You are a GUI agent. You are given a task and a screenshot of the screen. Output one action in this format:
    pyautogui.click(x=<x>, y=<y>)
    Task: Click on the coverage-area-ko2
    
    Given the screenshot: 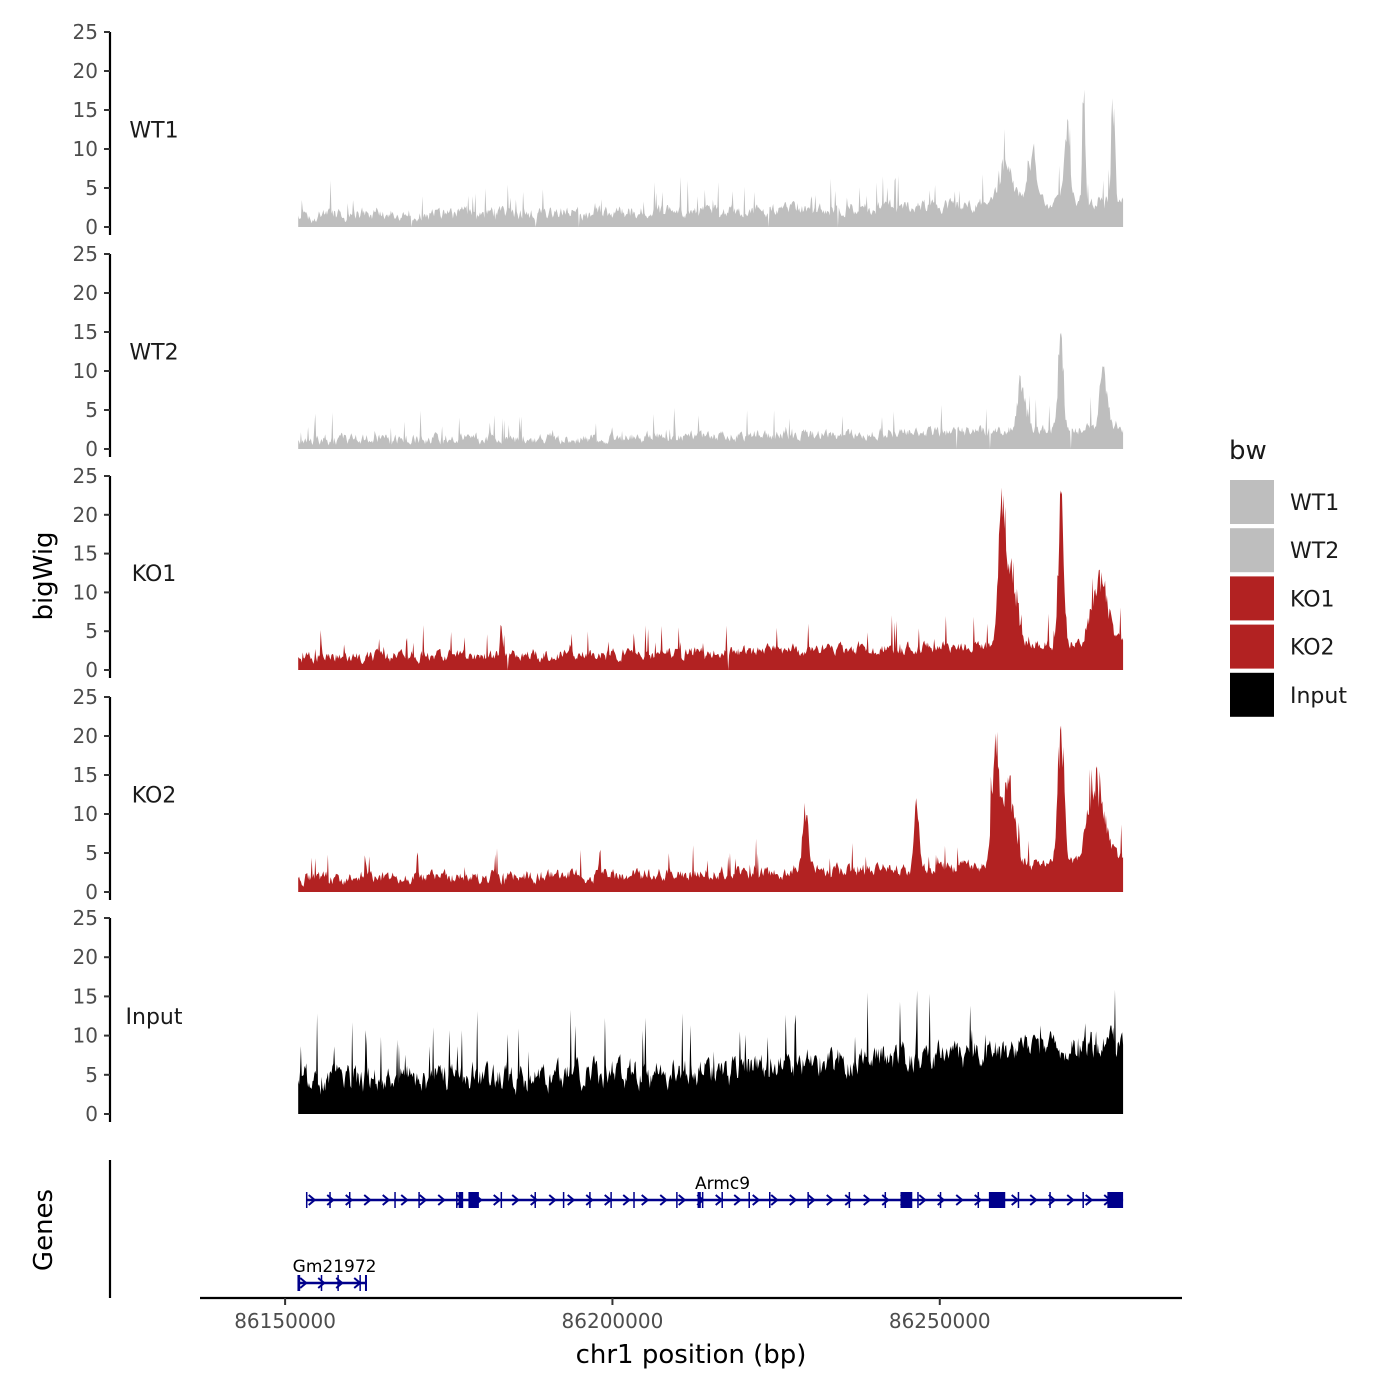 What is the action you would take?
    pyautogui.click(x=711, y=808)
    